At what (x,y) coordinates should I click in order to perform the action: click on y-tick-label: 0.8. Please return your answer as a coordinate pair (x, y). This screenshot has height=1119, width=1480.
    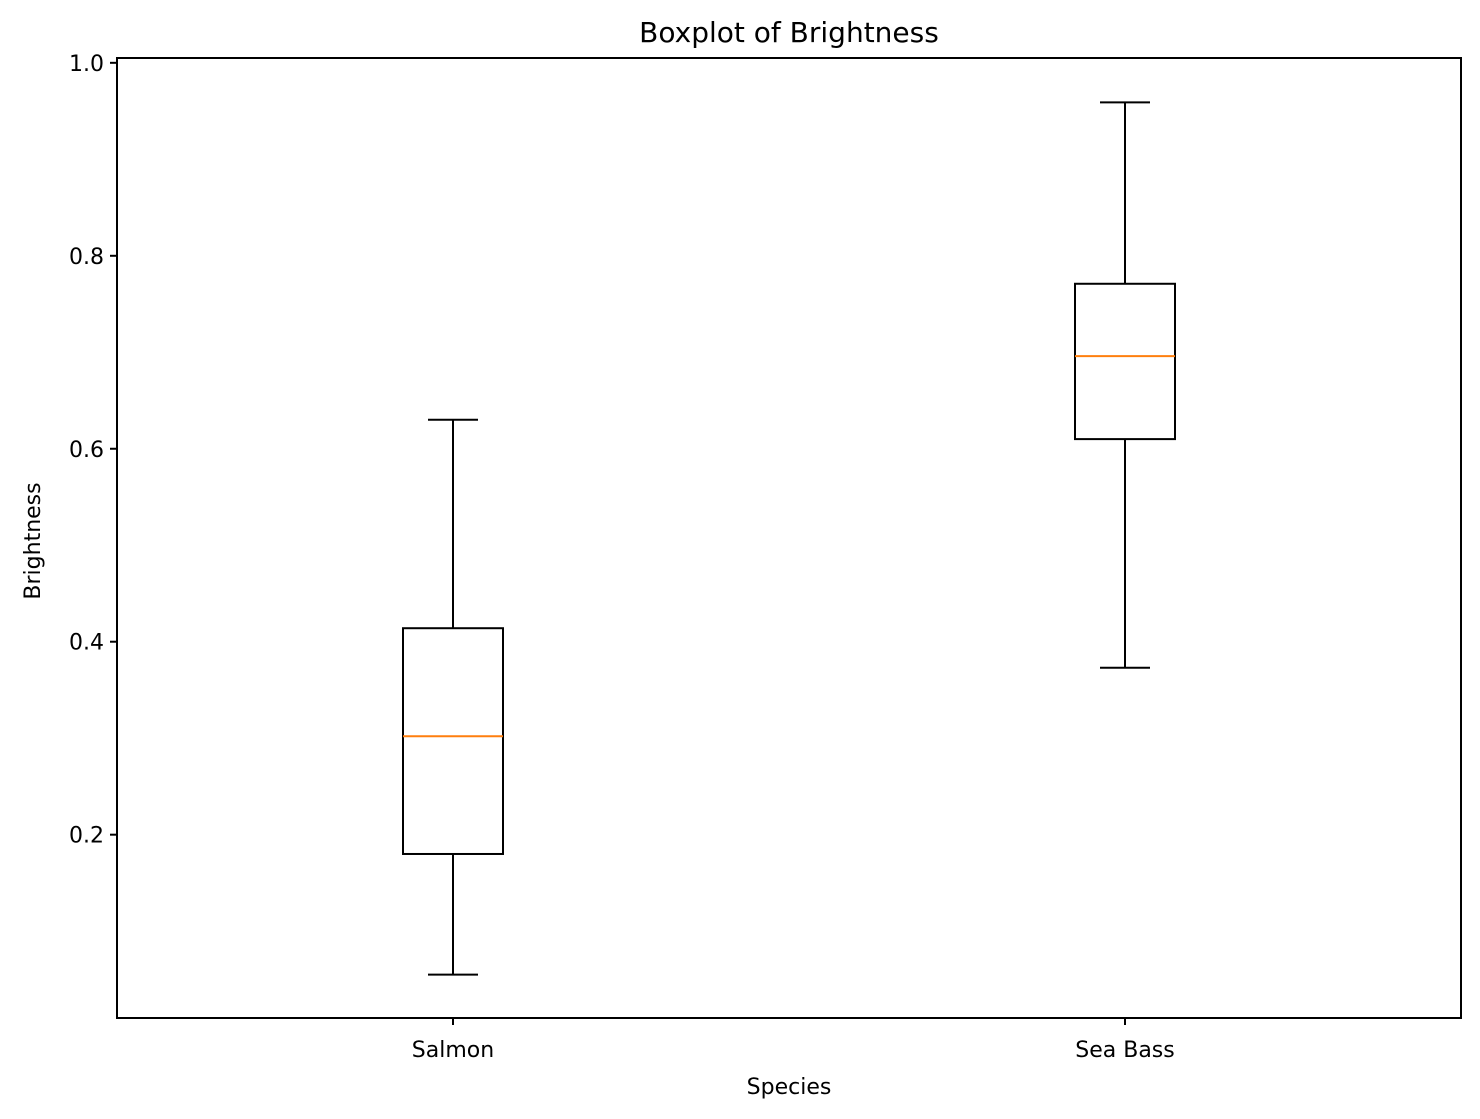
    Looking at the image, I should click on (86, 257).